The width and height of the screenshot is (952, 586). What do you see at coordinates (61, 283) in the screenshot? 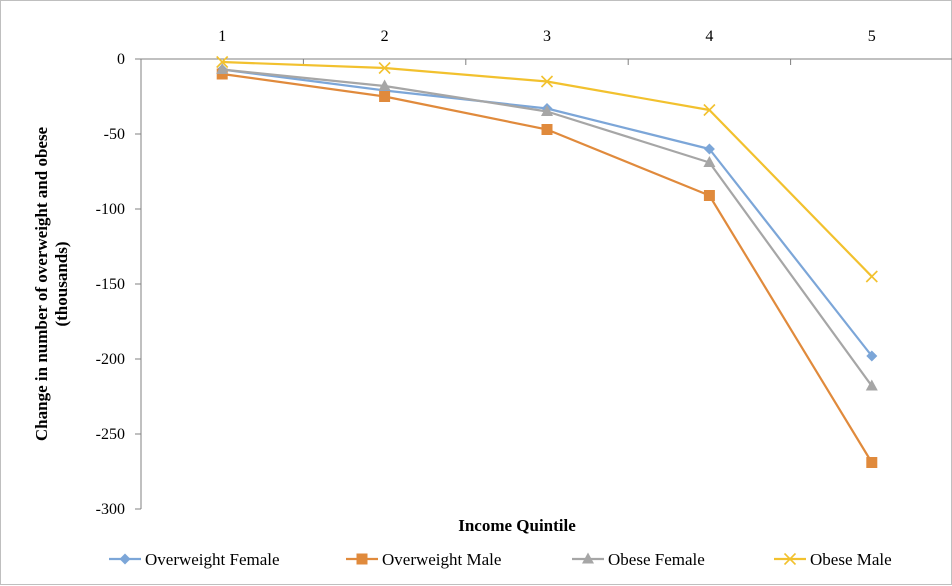
I see `y-axis-title-line-2: (thousands)` at bounding box center [61, 283].